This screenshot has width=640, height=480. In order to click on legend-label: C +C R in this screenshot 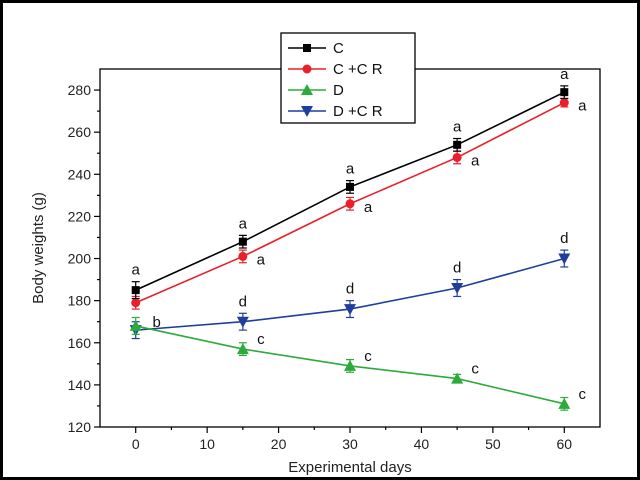, I will do `click(358, 69)`.